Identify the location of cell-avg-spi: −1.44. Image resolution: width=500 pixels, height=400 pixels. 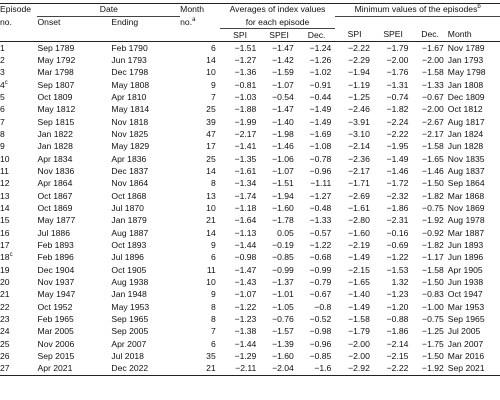
(245, 343).